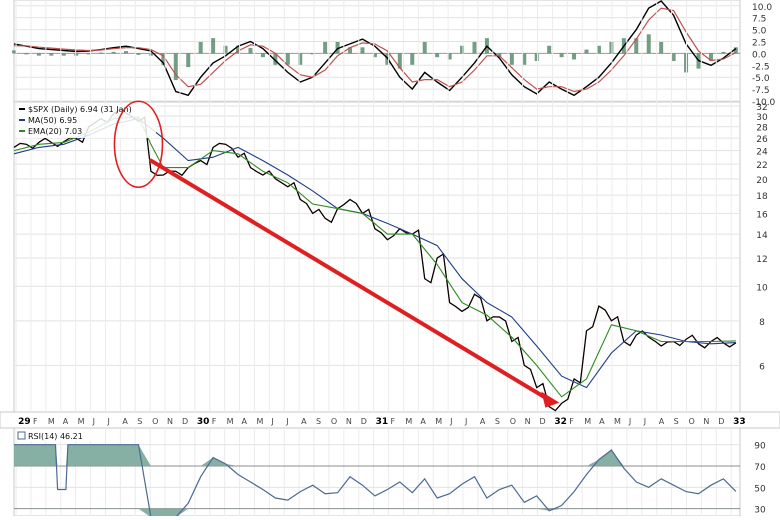 This screenshot has height=520, width=780. What do you see at coordinates (760, 489) in the screenshot?
I see `rsi-tick-label: 50` at bounding box center [760, 489].